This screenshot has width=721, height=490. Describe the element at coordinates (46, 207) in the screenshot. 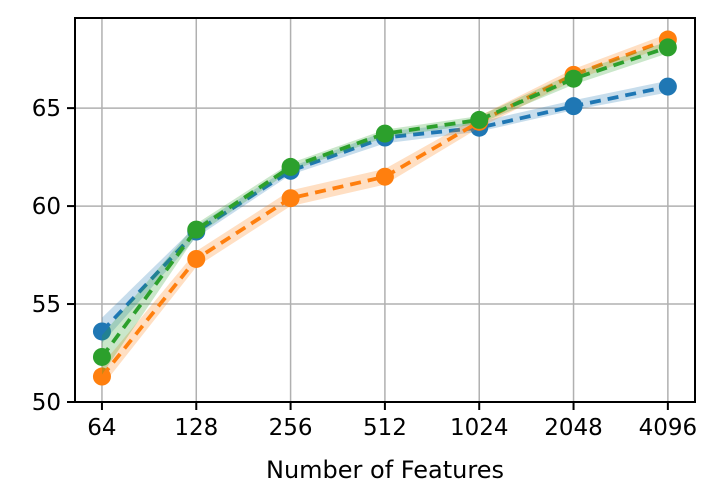

I see `y-tick-label: 60` at that location.